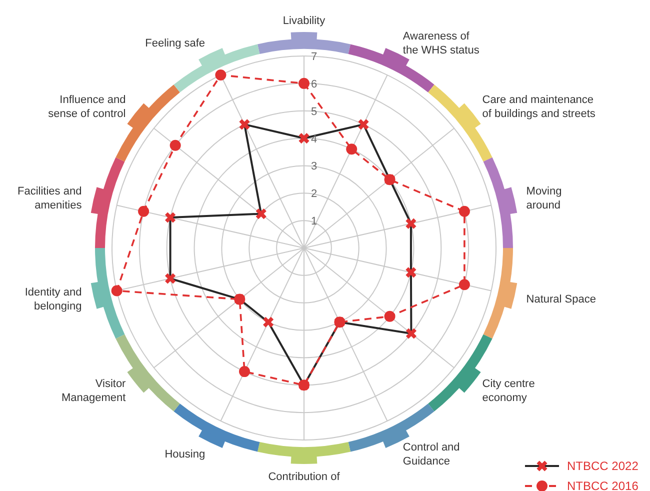 This screenshot has height=491, width=650. What do you see at coordinates (602, 485) in the screenshot?
I see `legend-label: NTBCC 2016` at bounding box center [602, 485].